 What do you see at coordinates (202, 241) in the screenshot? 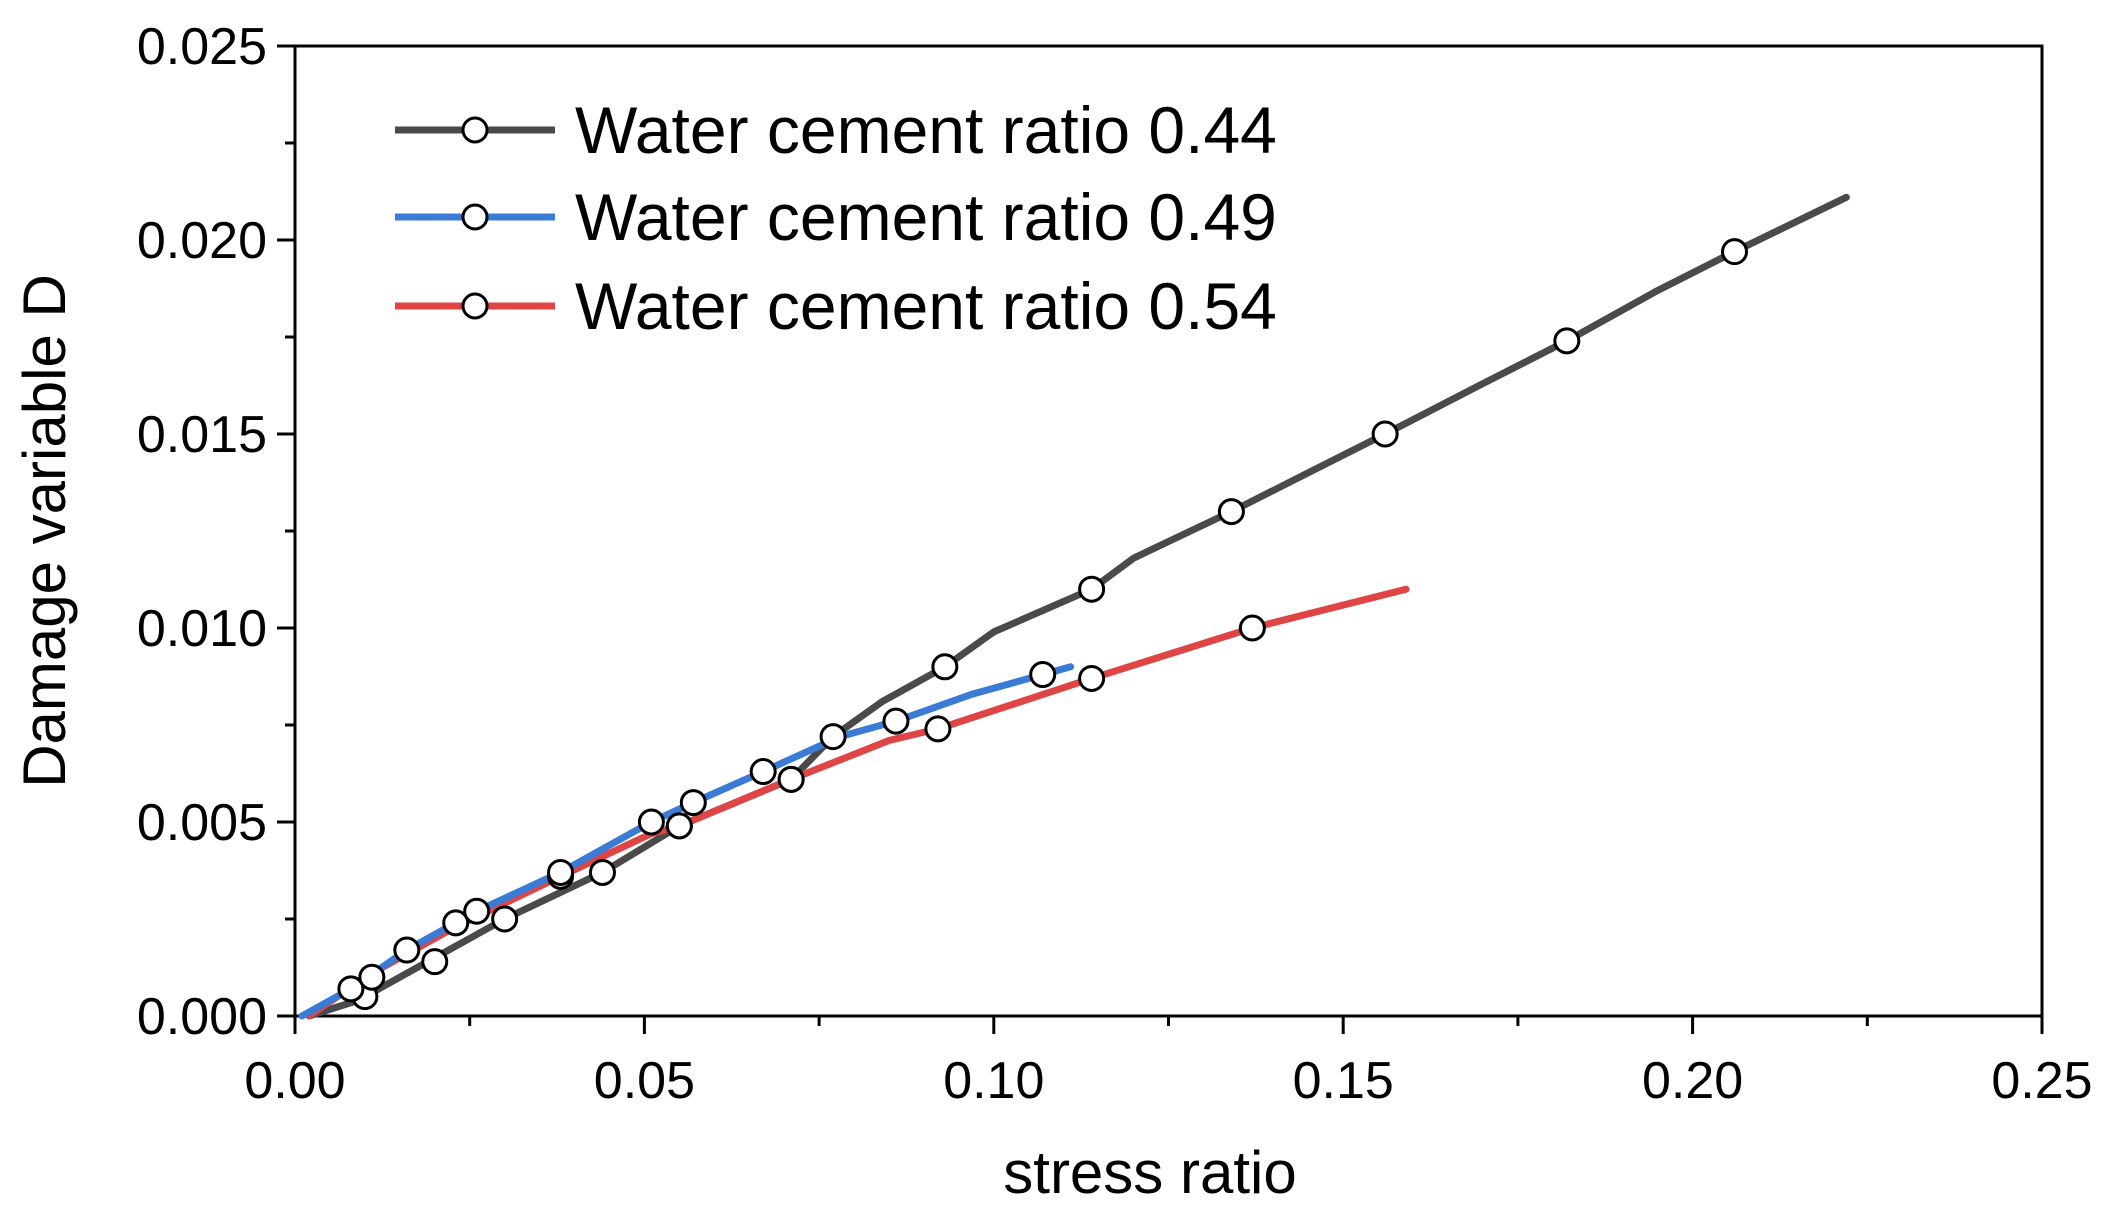
I see `y-tick-label: 0.020` at bounding box center [202, 241].